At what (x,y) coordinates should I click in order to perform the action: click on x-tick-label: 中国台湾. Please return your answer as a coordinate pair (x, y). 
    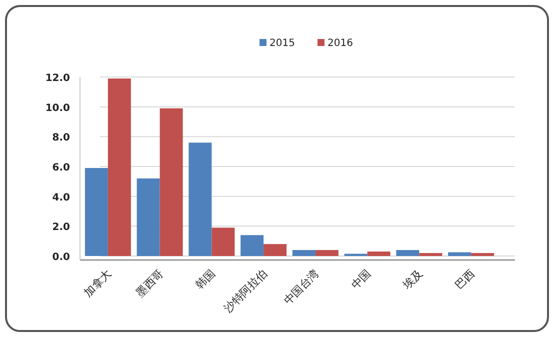
    Looking at the image, I should click on (301, 287).